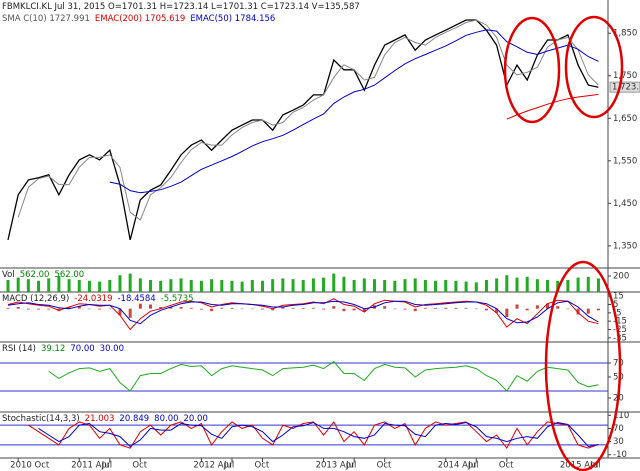 The width and height of the screenshot is (640, 471). I want to click on y-tick-label: 1,850, so click(625, 34).